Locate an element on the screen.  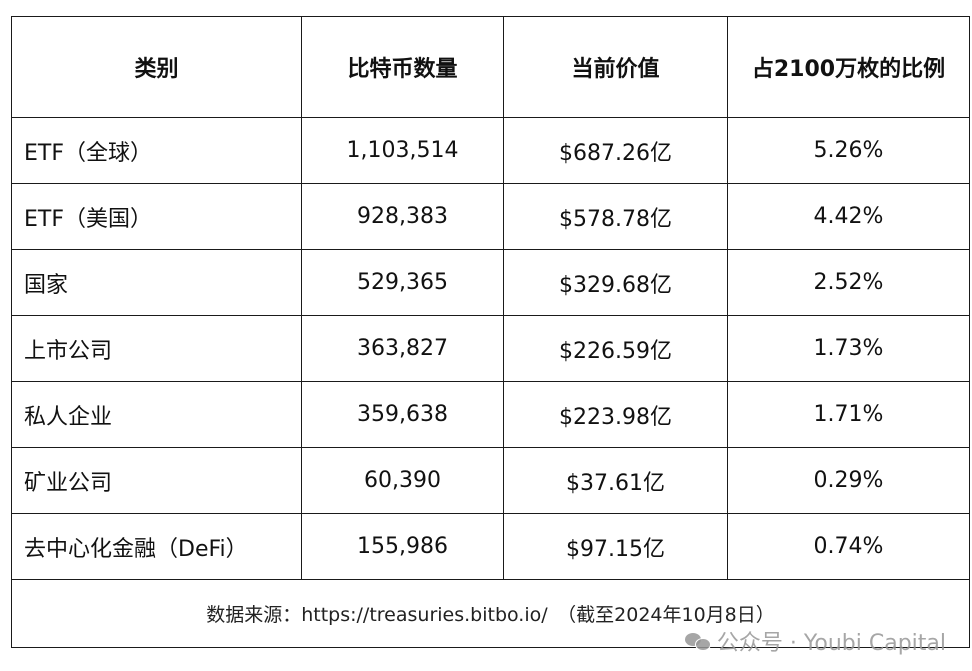
table-row: 国家 529,365 $329.68亿 2.52% is located at coordinates (490, 282).